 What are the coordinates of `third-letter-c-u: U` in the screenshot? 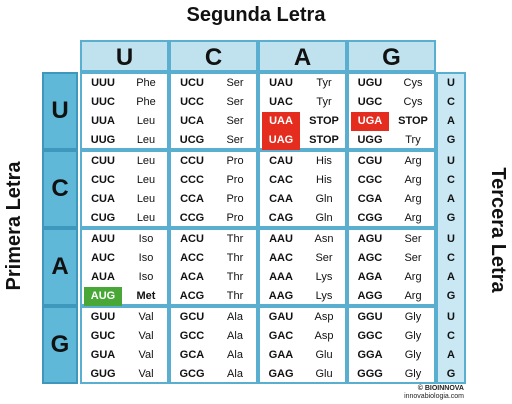 It's located at (451, 161).